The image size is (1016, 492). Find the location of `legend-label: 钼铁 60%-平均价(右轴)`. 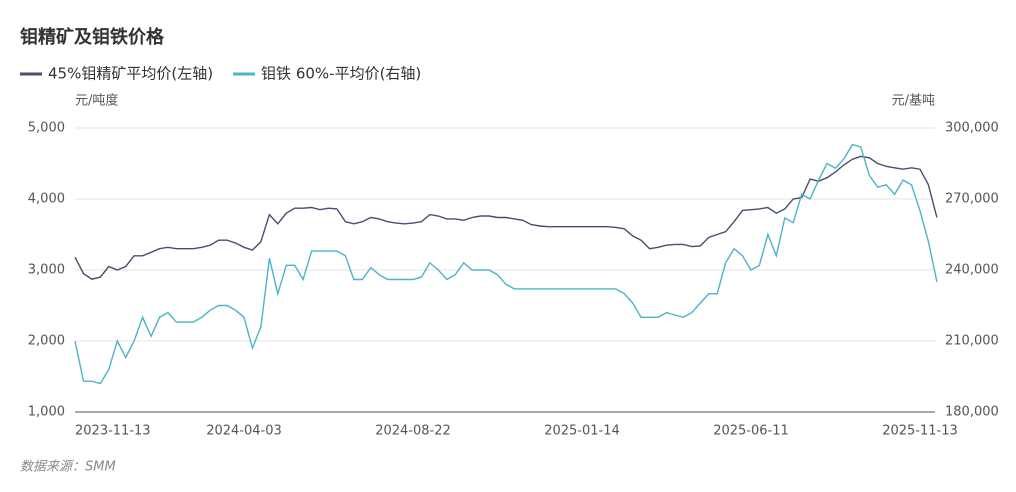

legend-label: 钼铁 60%-平均价(右轴) is located at coordinates (341, 74).